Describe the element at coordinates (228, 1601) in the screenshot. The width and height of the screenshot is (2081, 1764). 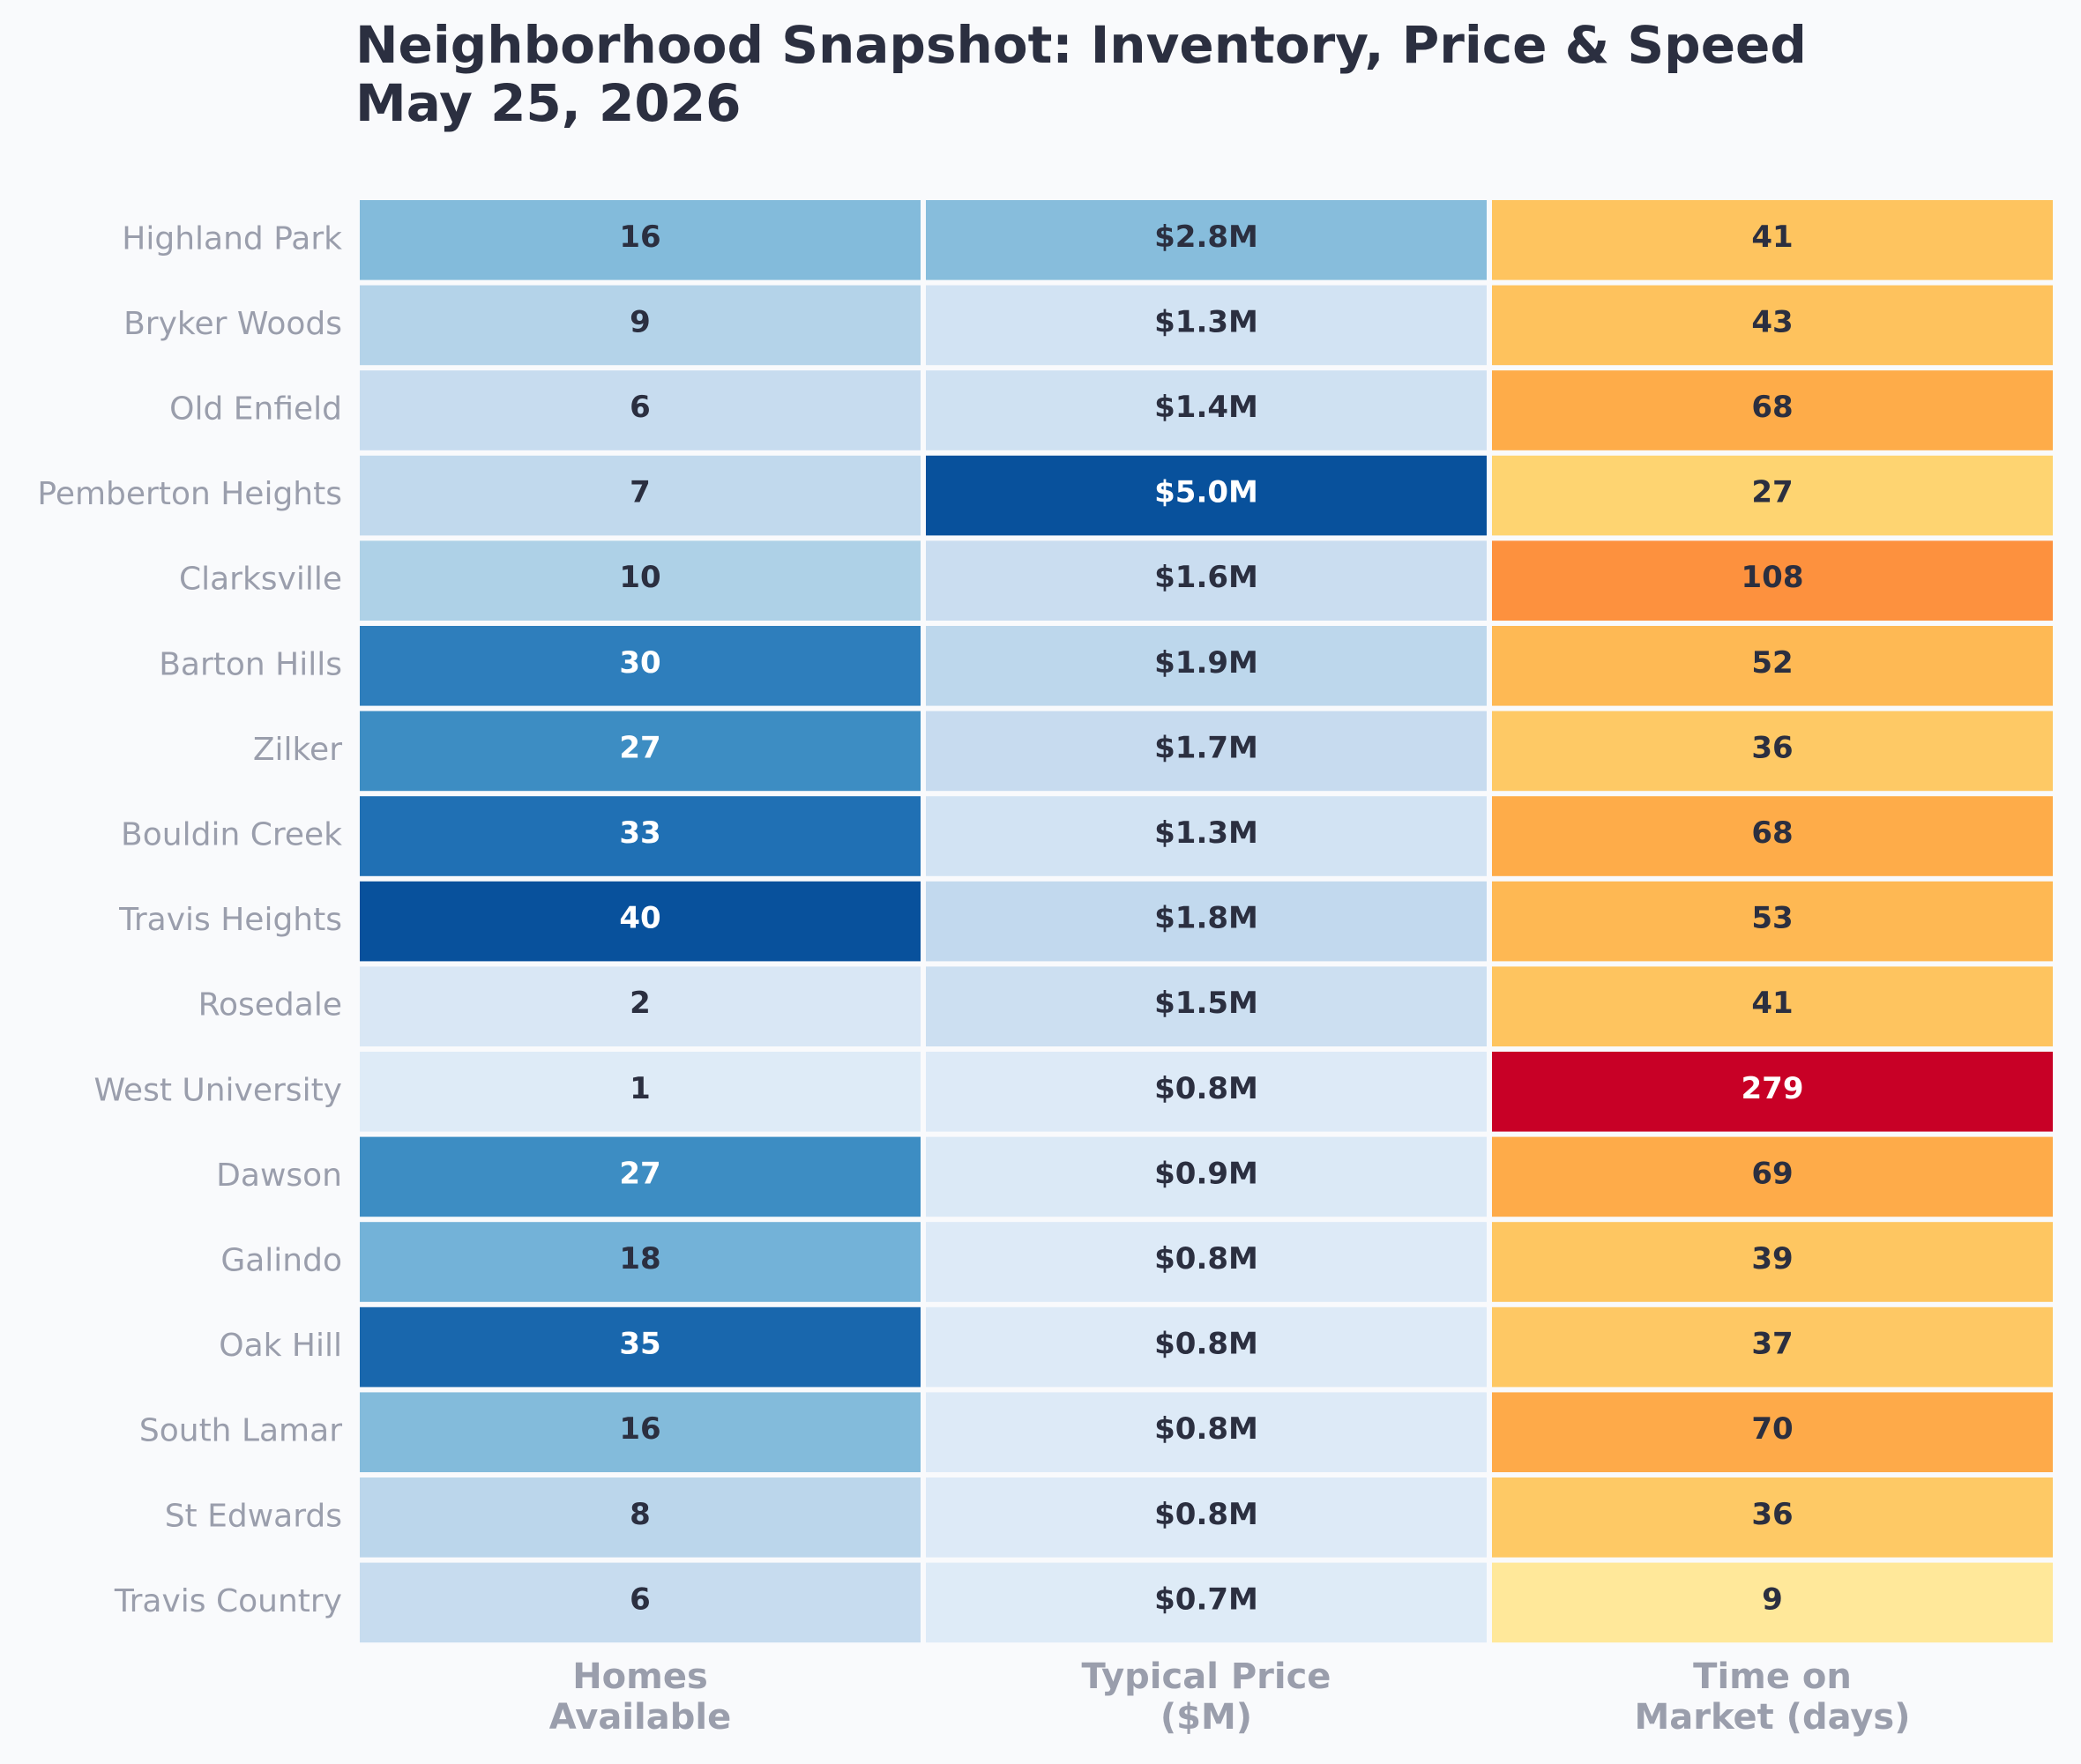
I see `row-label: Travis Country` at that location.